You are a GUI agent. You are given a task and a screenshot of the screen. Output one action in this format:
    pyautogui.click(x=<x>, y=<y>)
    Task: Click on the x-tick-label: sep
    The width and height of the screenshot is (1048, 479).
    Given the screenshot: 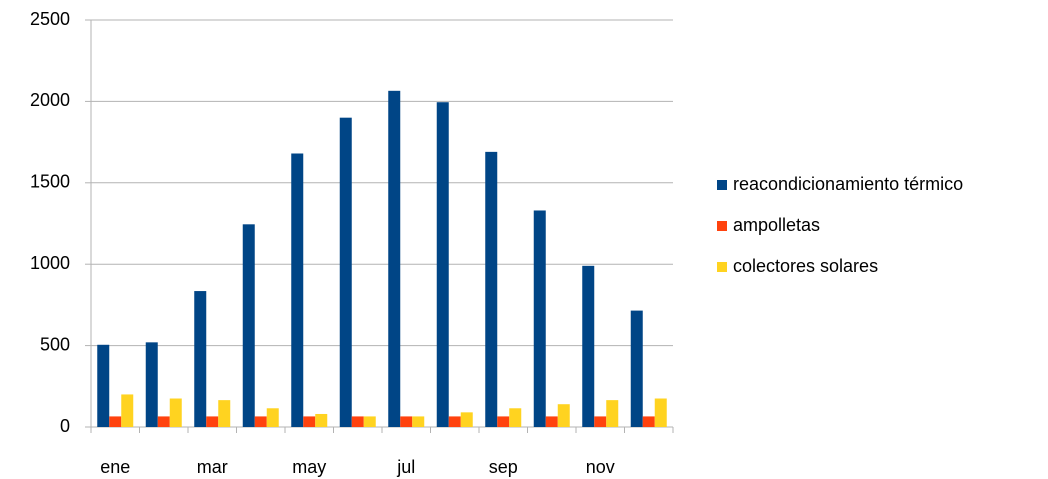 What is the action you would take?
    pyautogui.click(x=503, y=467)
    